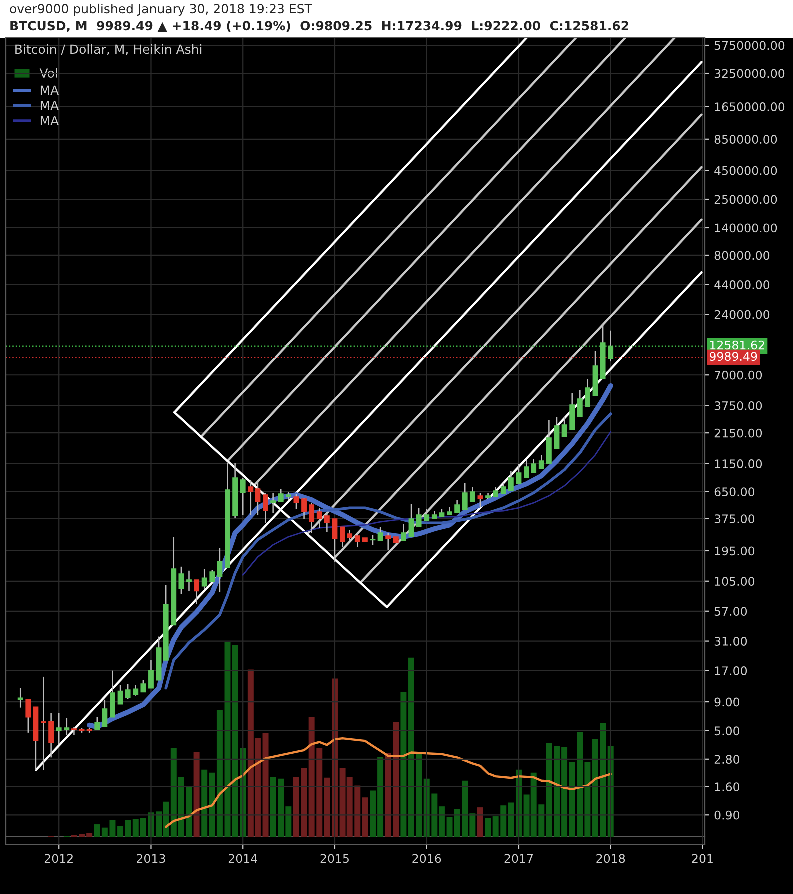 The height and width of the screenshot is (894, 793). Describe the element at coordinates (702, 859) in the screenshot. I see `x-tick-label: 201` at that location.